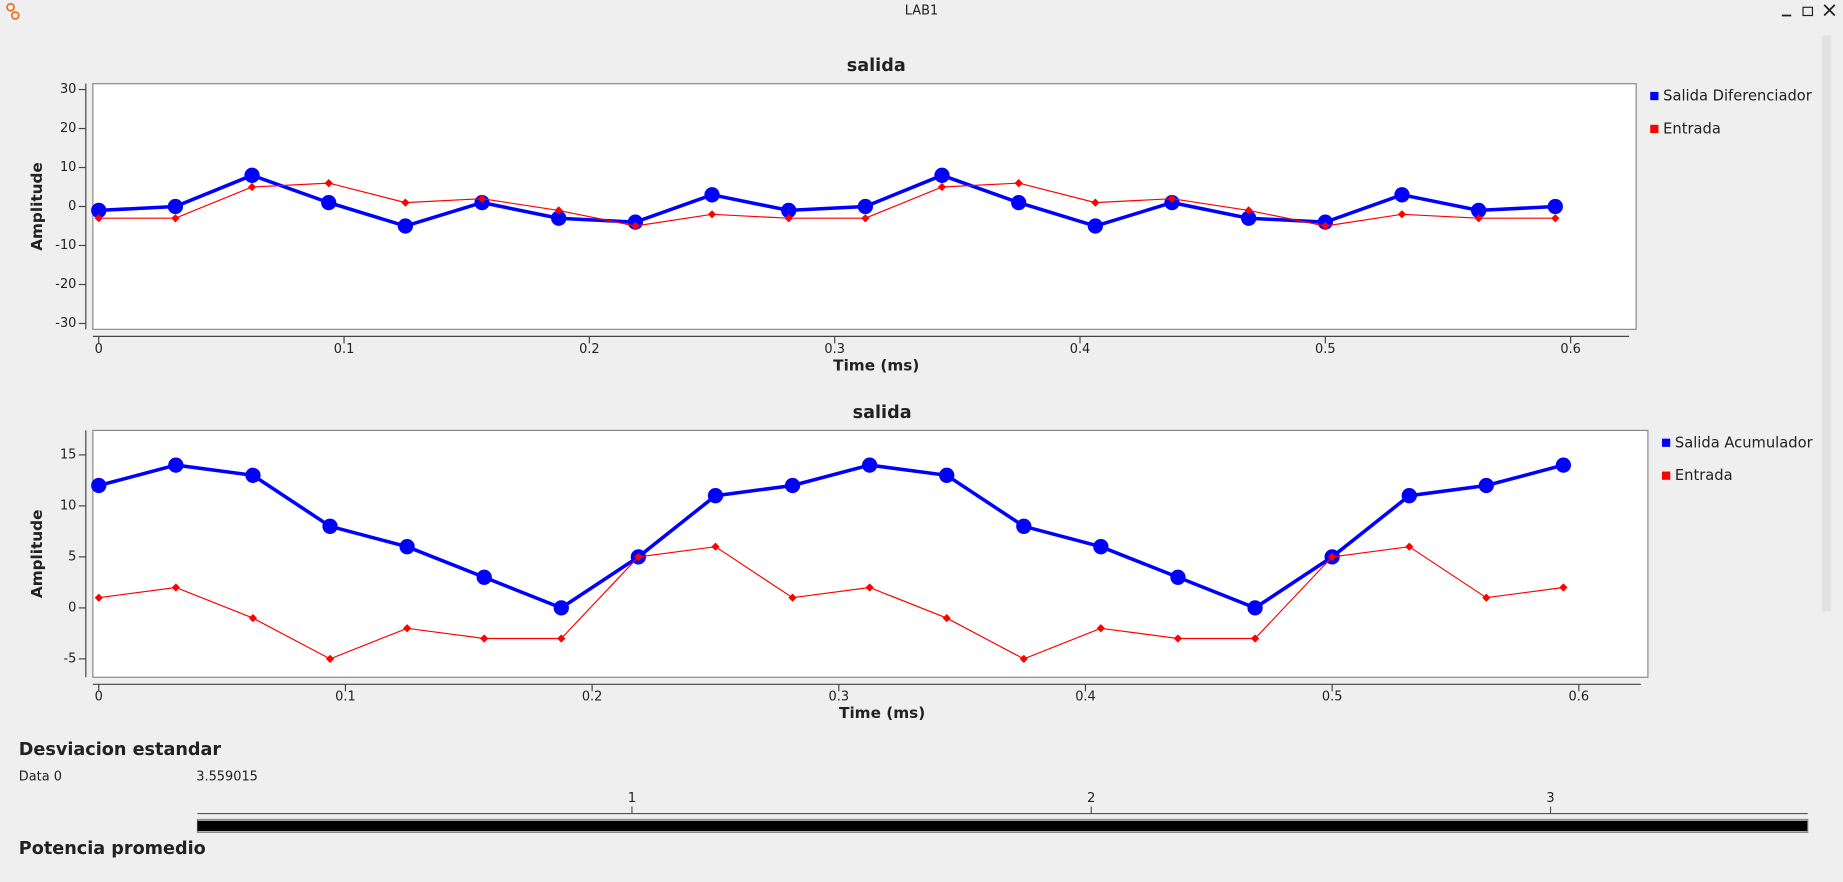  I want to click on y-tick-label: -10, so click(65, 245).